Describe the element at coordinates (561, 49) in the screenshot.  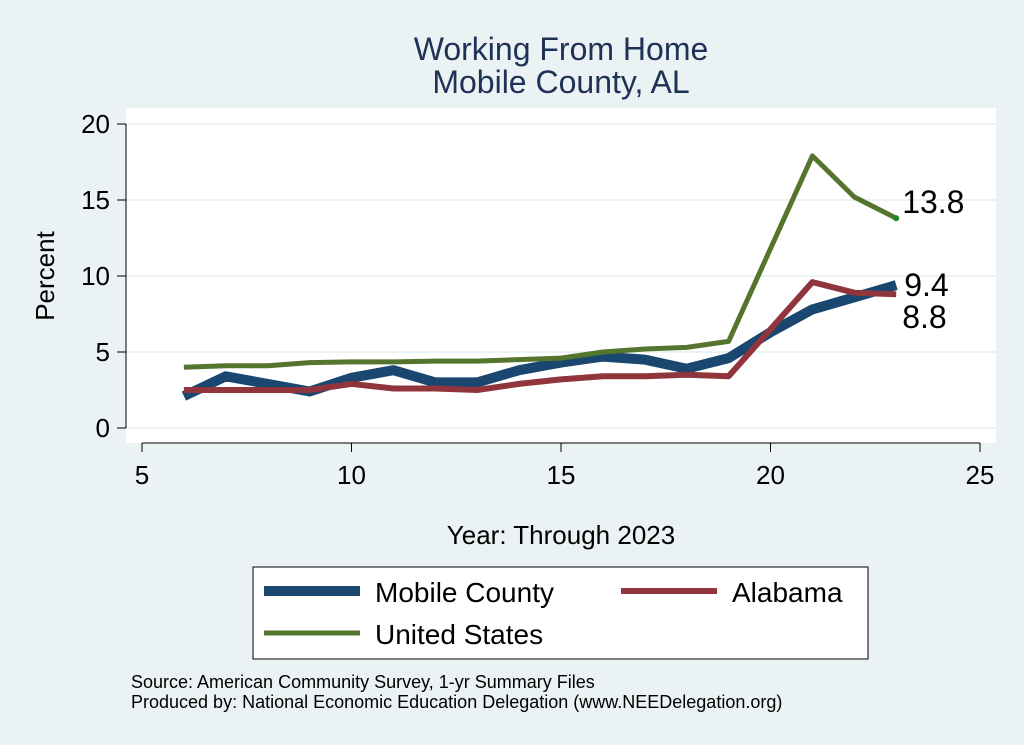
I see `title-line-1: Working From Home` at that location.